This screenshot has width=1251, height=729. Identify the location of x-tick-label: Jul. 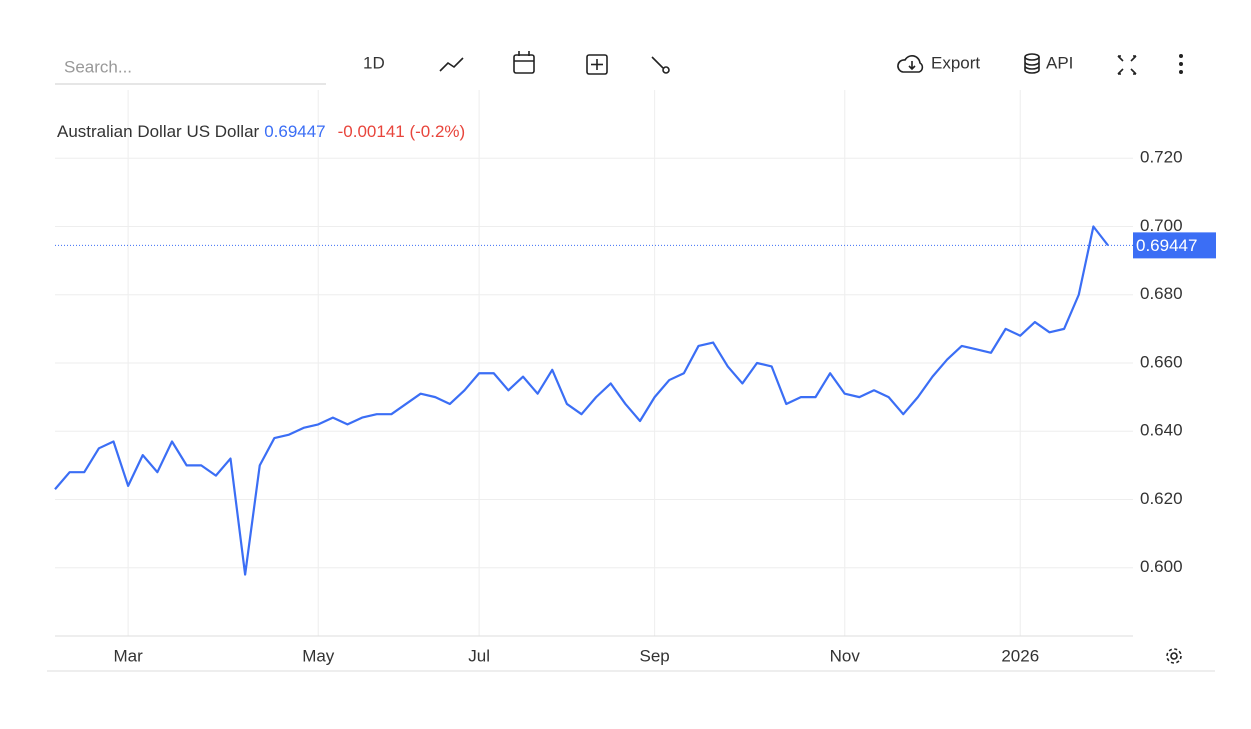
(479, 655).